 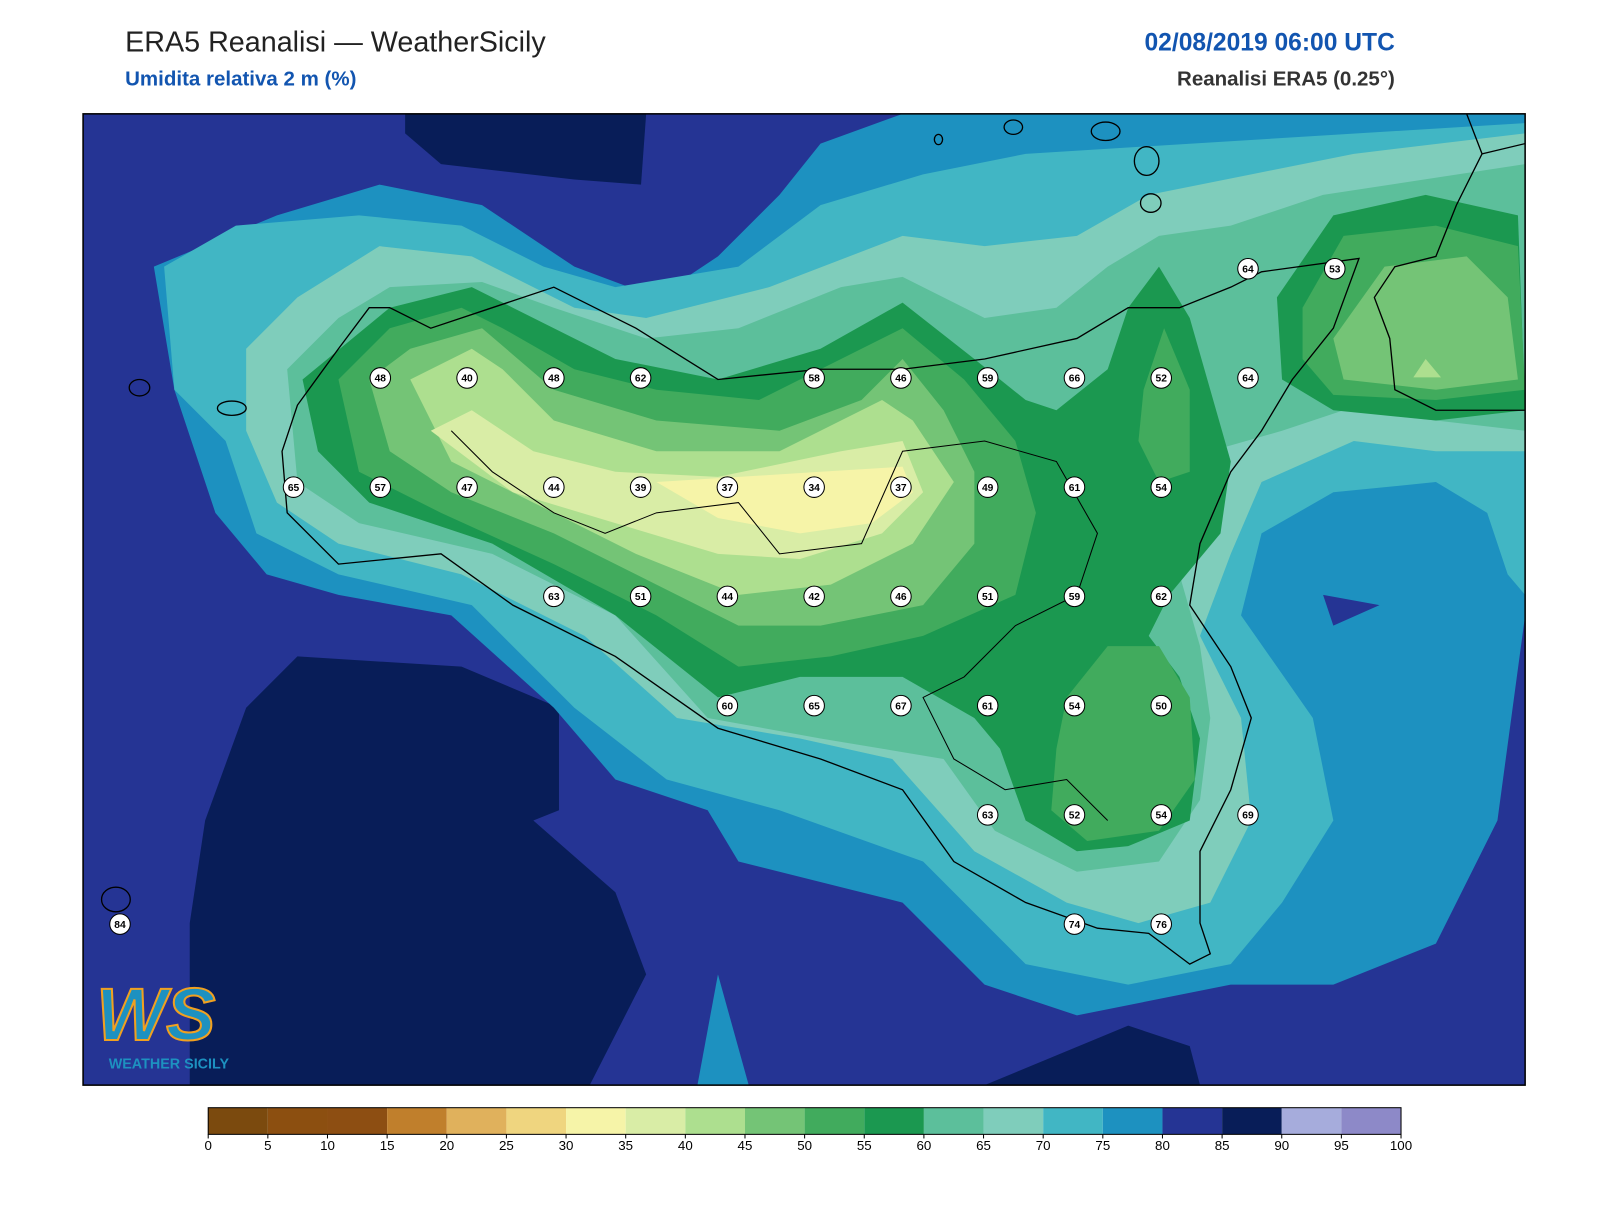 What do you see at coordinates (1162, 597) in the screenshot?
I see `station-value: 62` at bounding box center [1162, 597].